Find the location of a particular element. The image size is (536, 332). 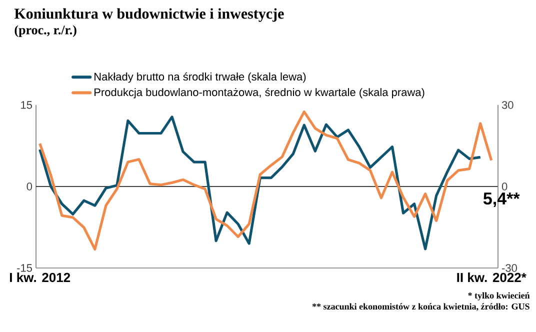

x-tick-label: II kw. 2022* is located at coordinates (491, 277).